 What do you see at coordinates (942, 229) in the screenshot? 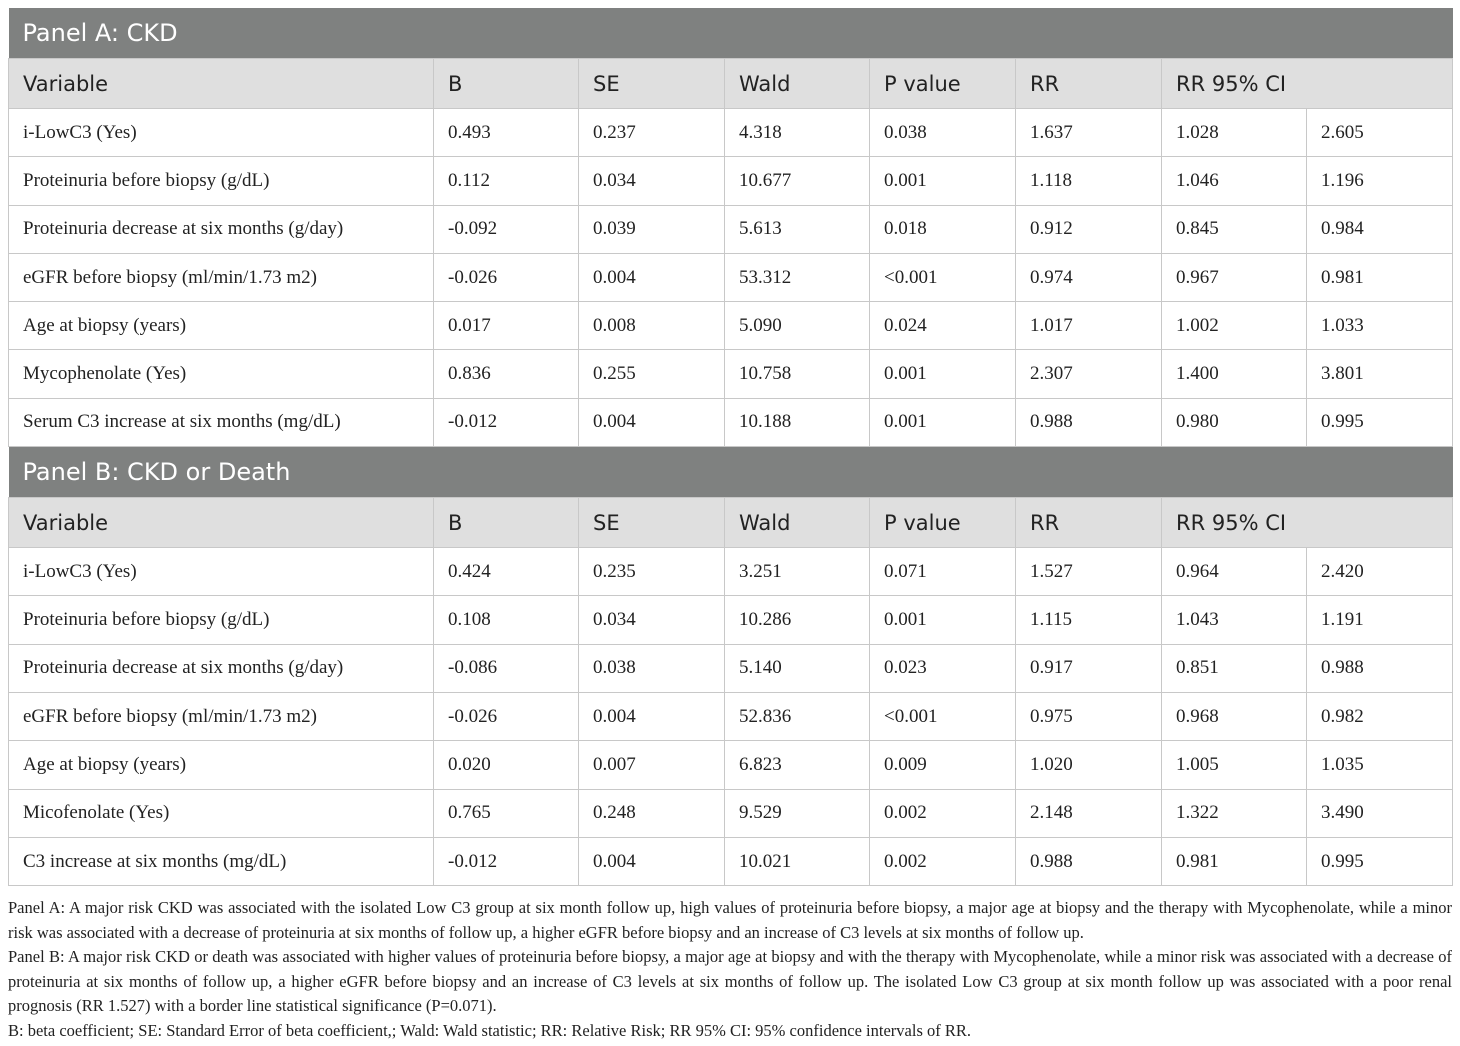
I see `value-cell: 0.018` at bounding box center [942, 229].